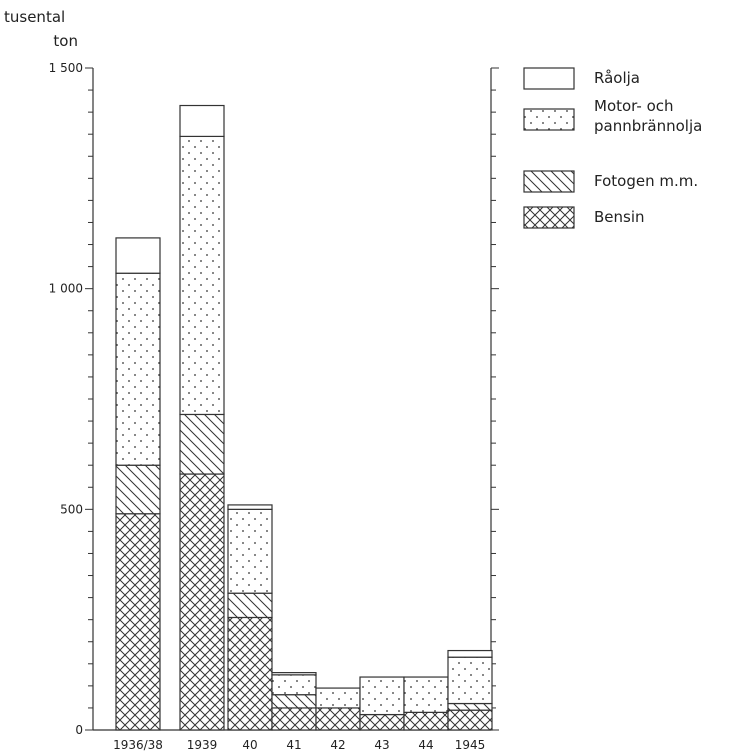 This screenshot has width=741, height=755. What do you see at coordinates (65, 41) in the screenshot?
I see `y-axis-title-line2: ton` at bounding box center [65, 41].